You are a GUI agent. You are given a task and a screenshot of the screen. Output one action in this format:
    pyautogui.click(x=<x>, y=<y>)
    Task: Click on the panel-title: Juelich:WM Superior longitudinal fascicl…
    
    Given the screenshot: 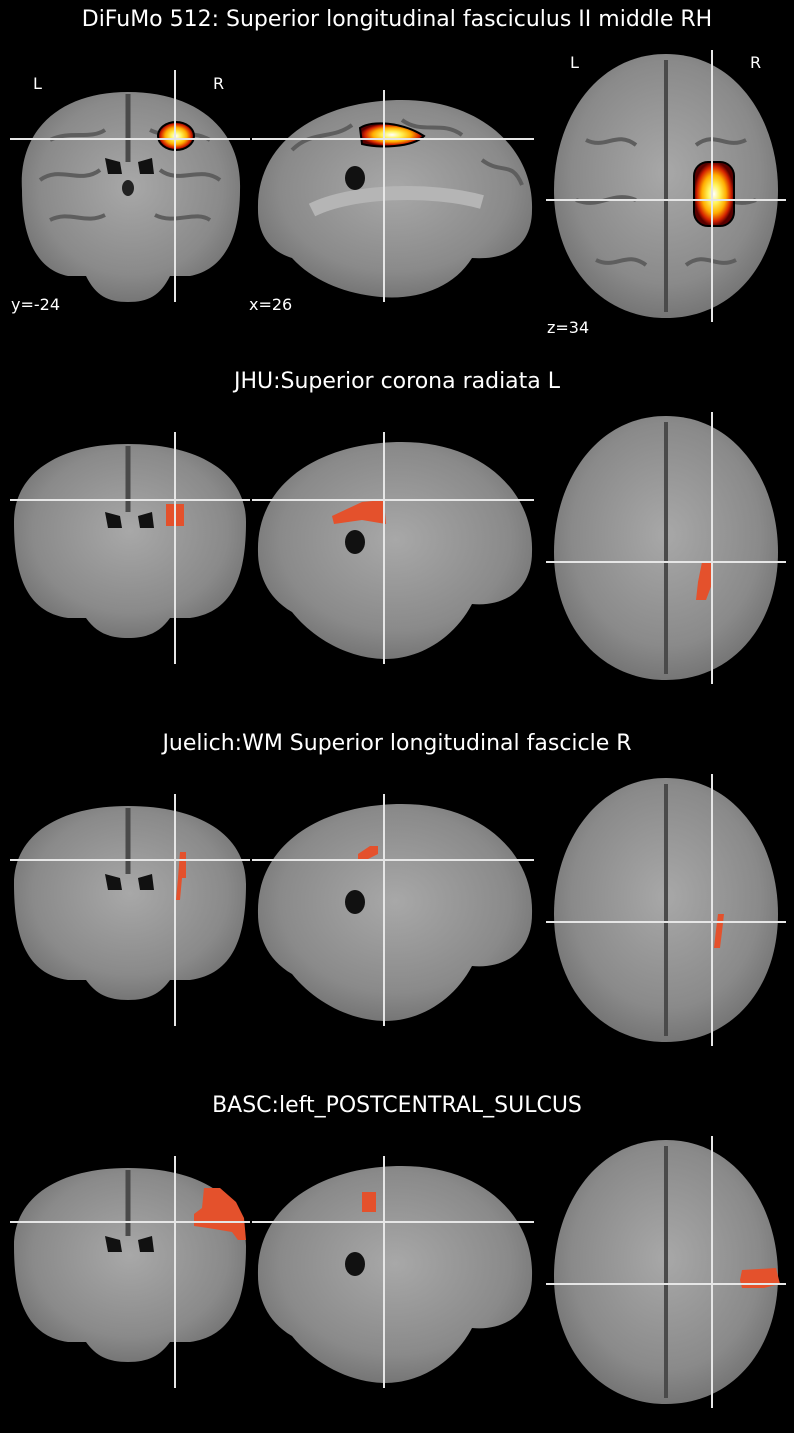 What is the action you would take?
    pyautogui.click(x=397, y=744)
    